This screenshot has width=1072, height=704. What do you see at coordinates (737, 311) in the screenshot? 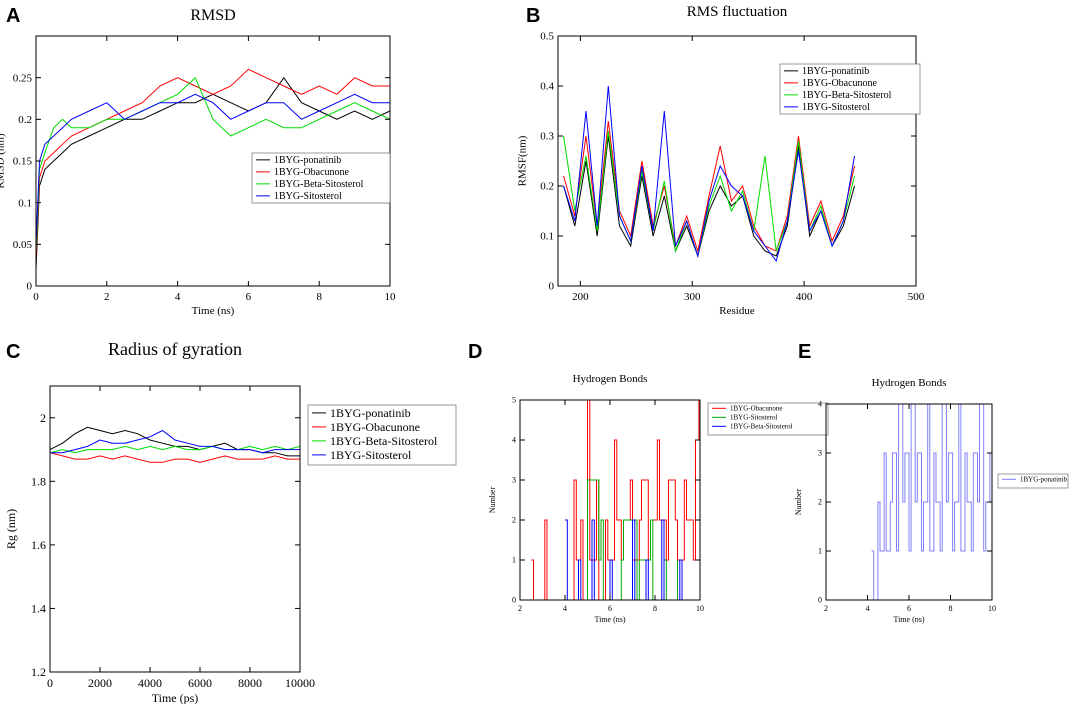
I see `x-axis-label: Residue` at bounding box center [737, 311].